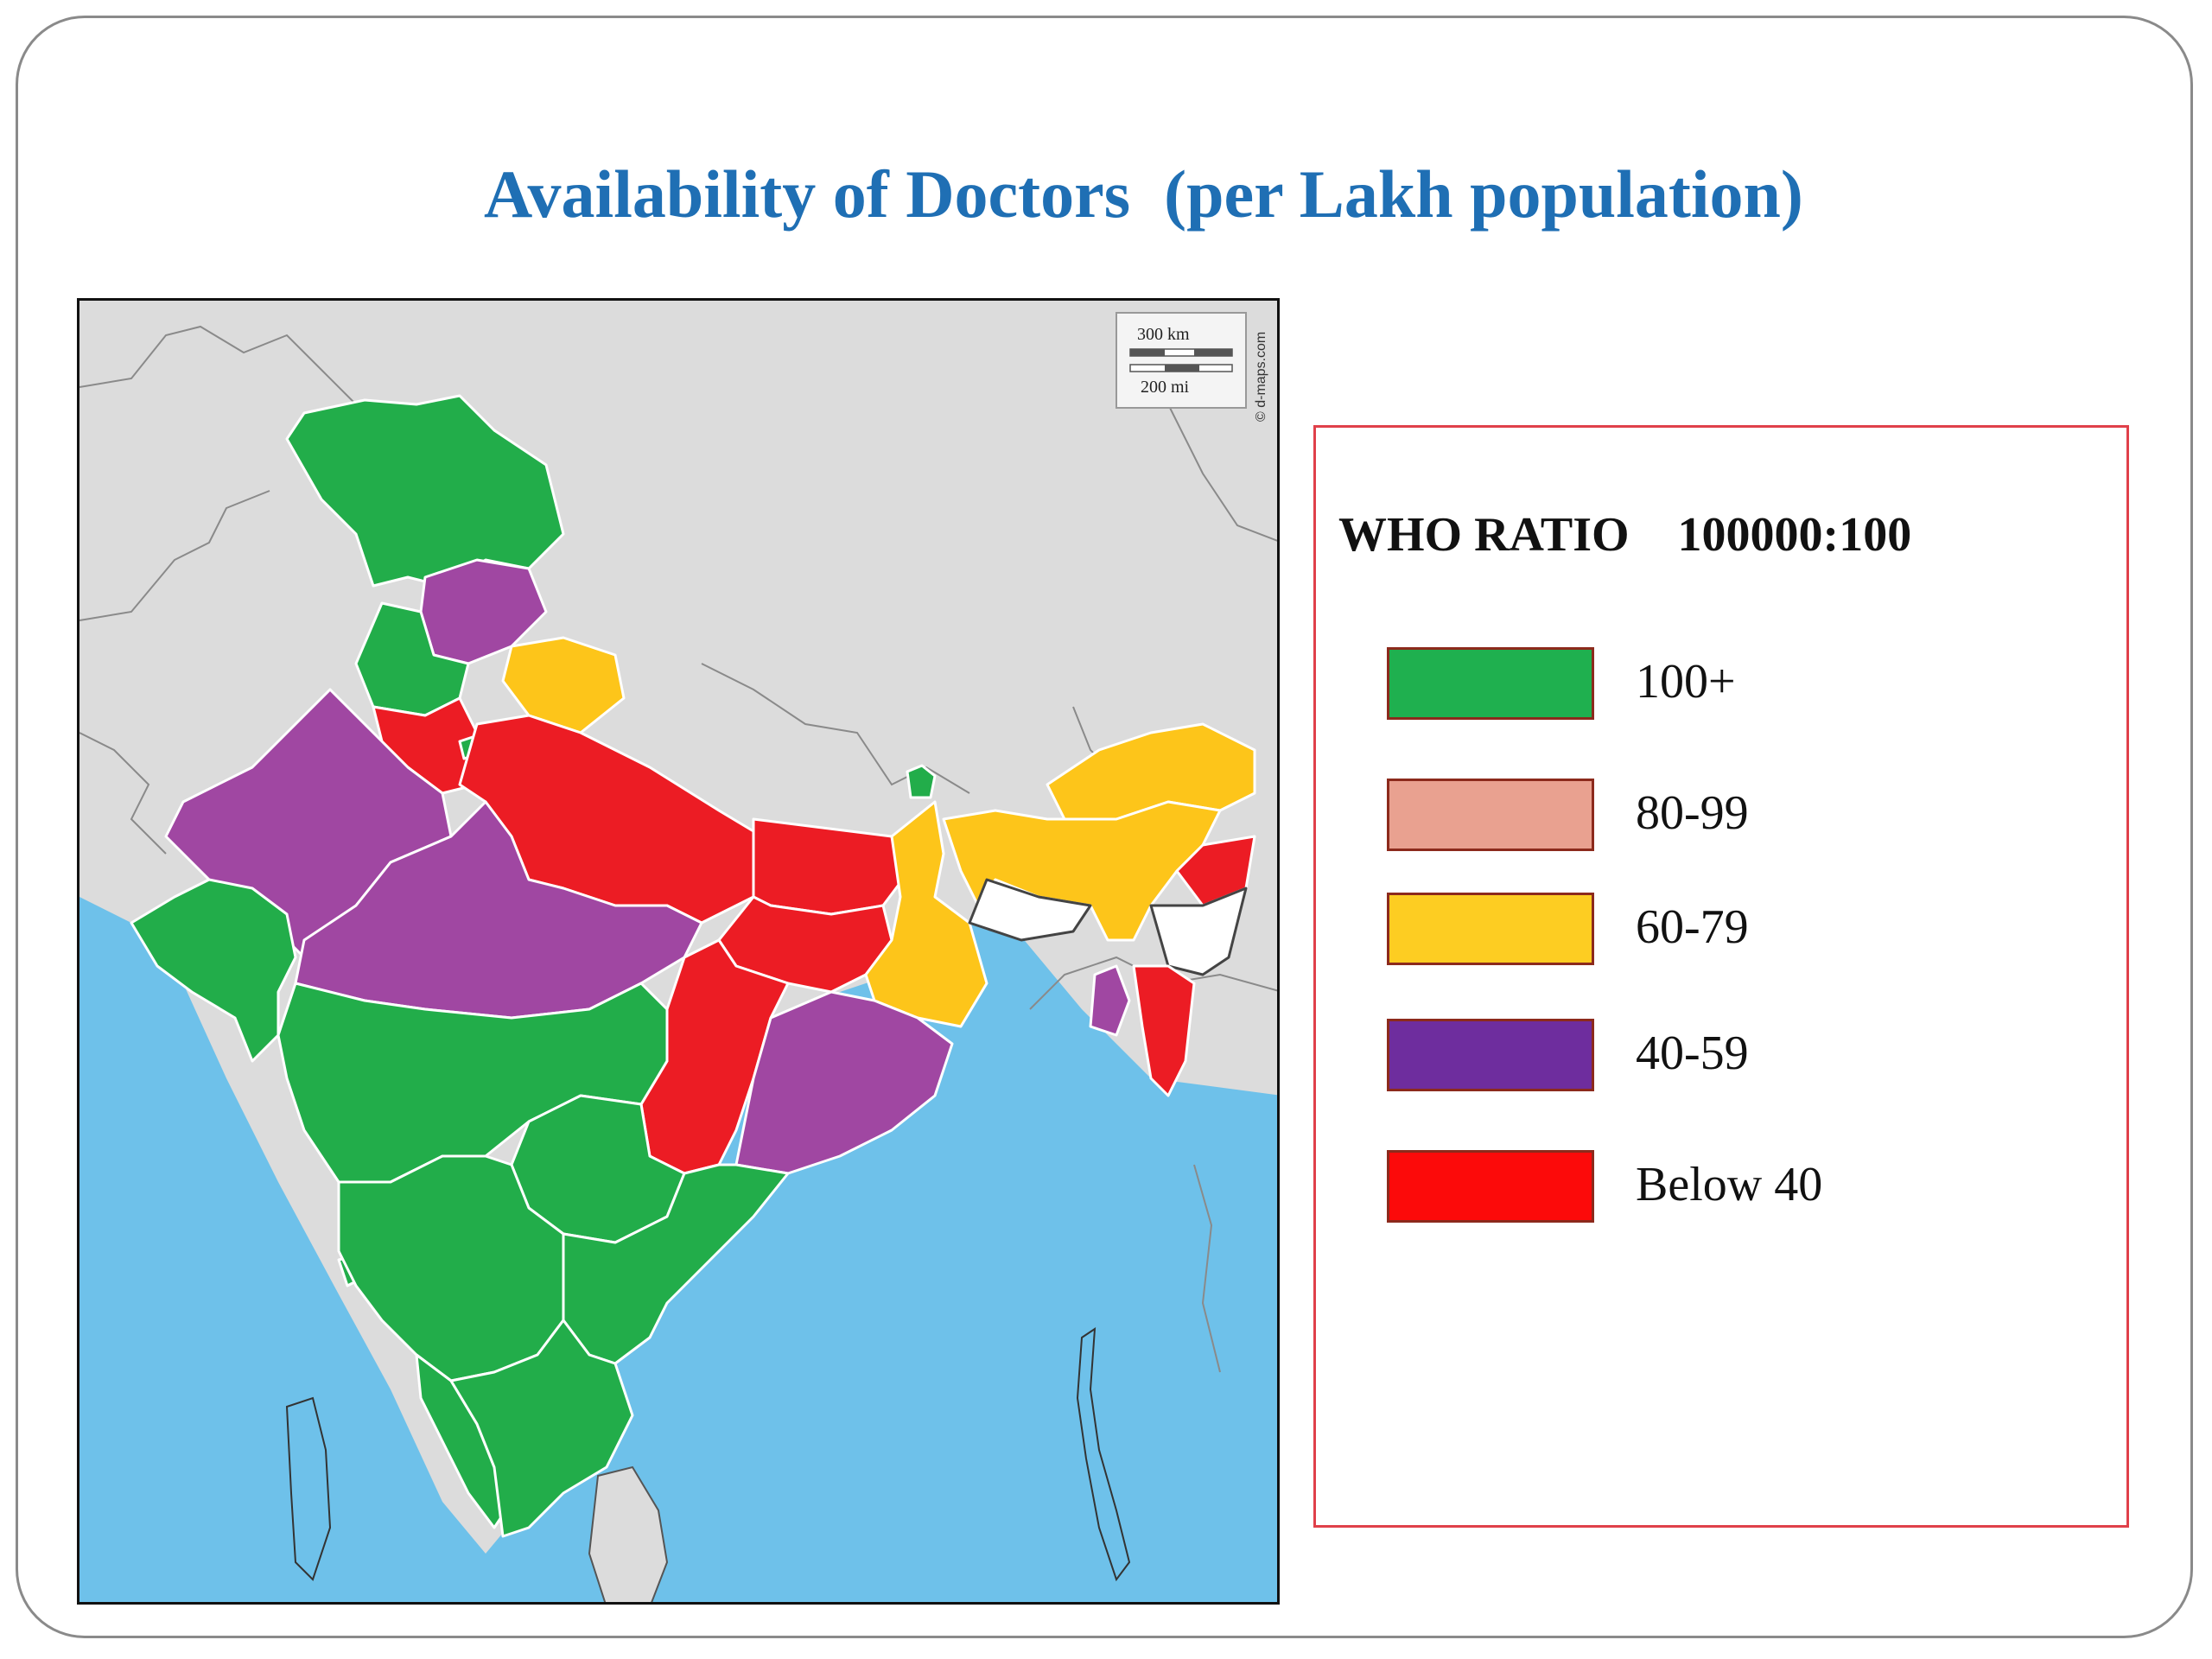 This screenshot has width=2212, height=1659. What do you see at coordinates (1215, 871) in the screenshot?
I see `state-nagaland` at bounding box center [1215, 871].